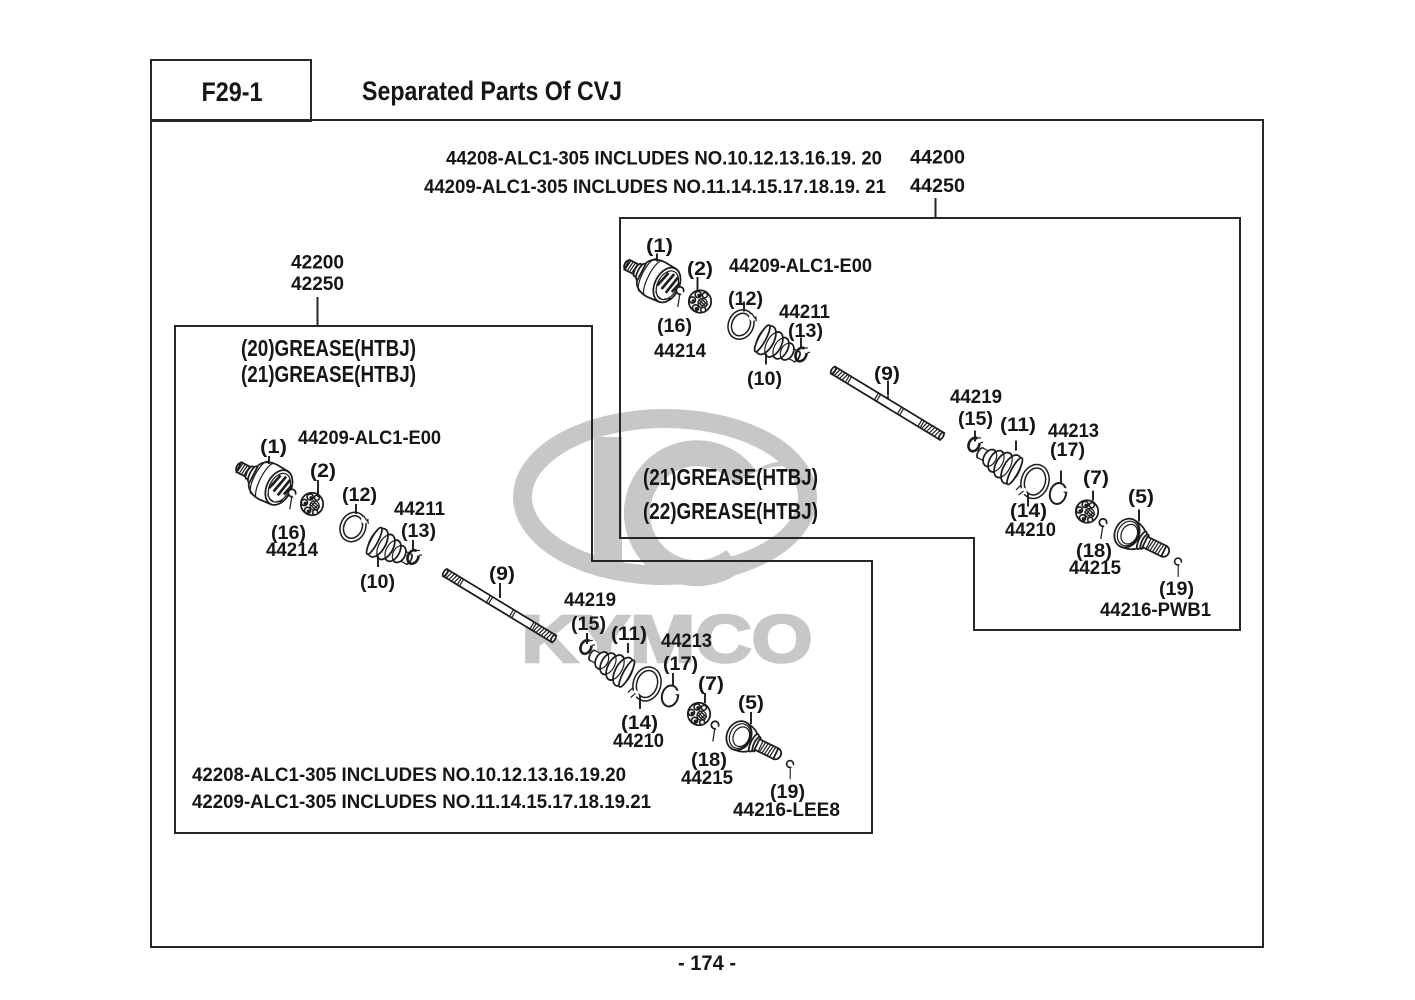 The image size is (1415, 1000). I want to click on svg-text: F29-1, so click(232, 92).